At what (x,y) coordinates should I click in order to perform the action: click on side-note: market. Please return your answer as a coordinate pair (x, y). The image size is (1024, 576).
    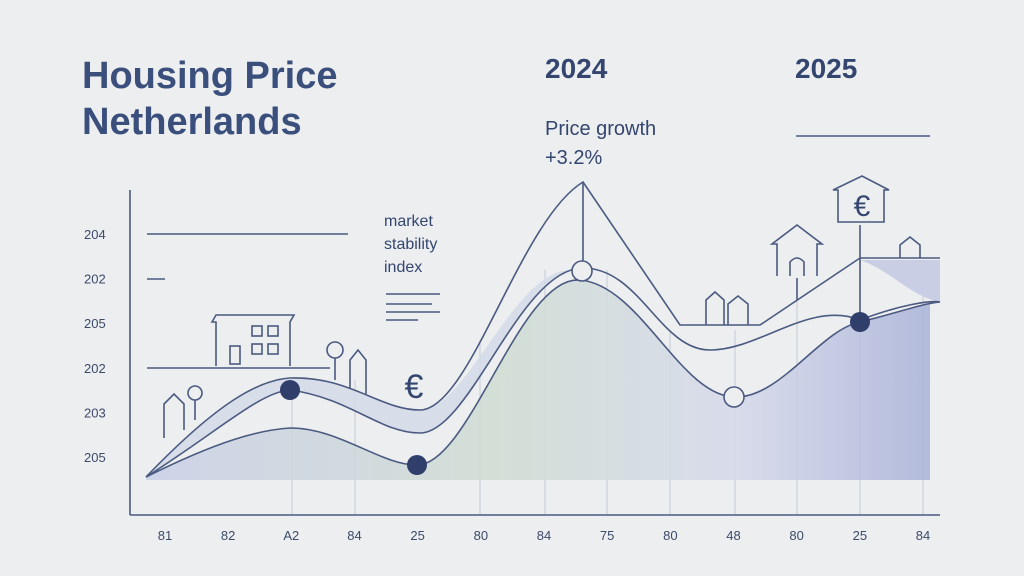
    Looking at the image, I should click on (408, 221).